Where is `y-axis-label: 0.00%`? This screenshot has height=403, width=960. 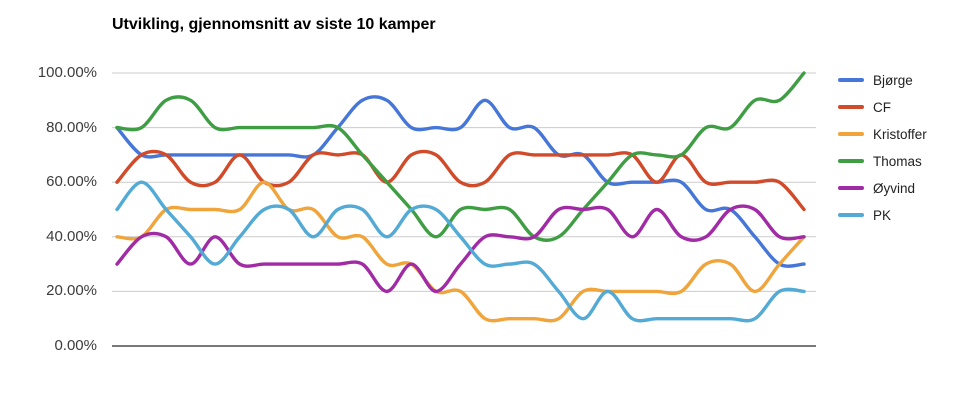 y-axis-label: 0.00% is located at coordinates (75, 345).